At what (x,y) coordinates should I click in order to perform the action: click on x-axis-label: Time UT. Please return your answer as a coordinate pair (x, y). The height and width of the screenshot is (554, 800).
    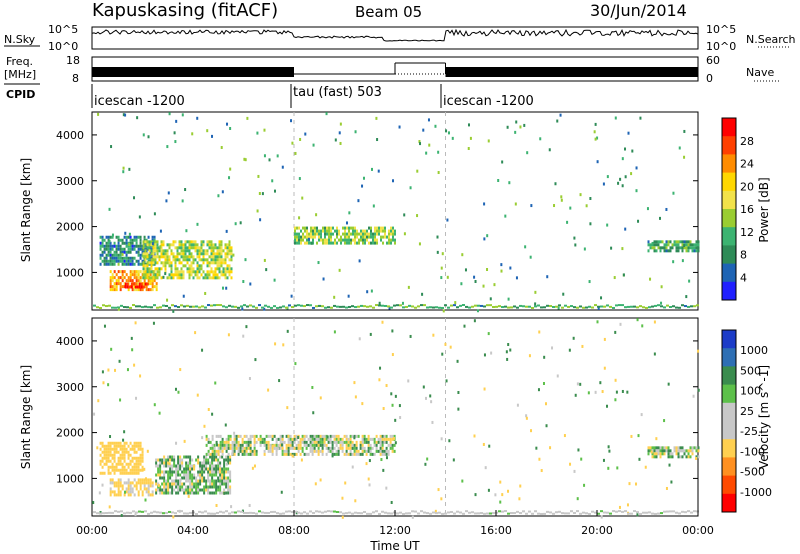
    Looking at the image, I should click on (394, 546).